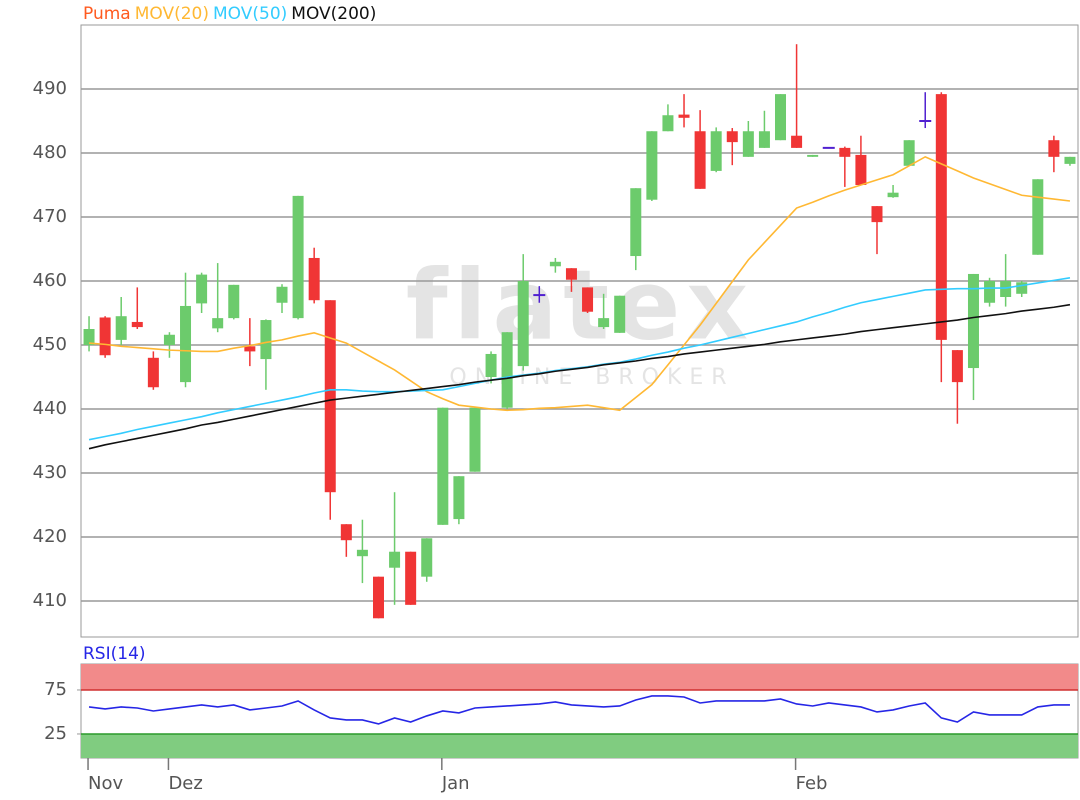 The width and height of the screenshot is (1080, 800). I want to click on y-tick-label: 450, so click(50, 344).